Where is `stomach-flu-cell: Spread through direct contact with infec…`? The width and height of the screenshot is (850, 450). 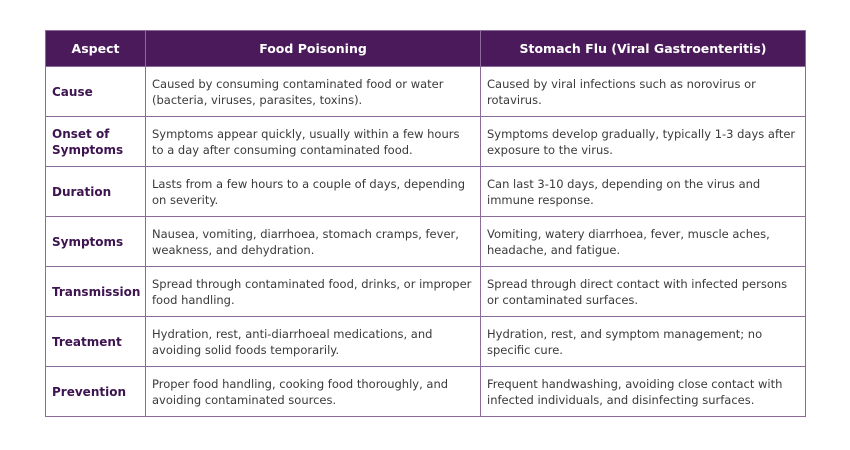
stomach-flu-cell: Spread through direct contact with infec… is located at coordinates (643, 291).